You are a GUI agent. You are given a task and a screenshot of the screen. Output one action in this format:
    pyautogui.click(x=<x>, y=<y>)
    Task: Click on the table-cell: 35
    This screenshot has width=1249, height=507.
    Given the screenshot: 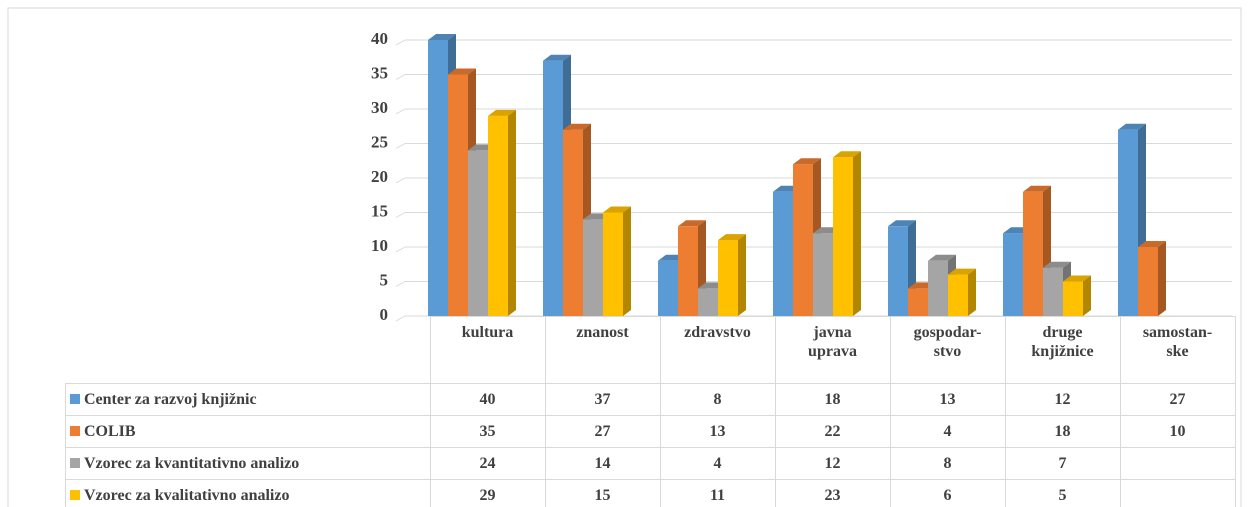 What is the action you would take?
    pyautogui.click(x=487, y=431)
    